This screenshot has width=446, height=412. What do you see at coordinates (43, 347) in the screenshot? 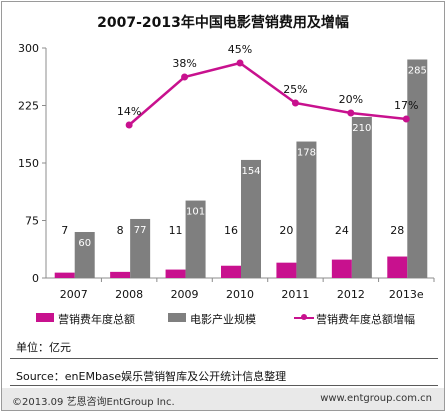
I see `unit-note: 单位：亿元` at bounding box center [43, 347].